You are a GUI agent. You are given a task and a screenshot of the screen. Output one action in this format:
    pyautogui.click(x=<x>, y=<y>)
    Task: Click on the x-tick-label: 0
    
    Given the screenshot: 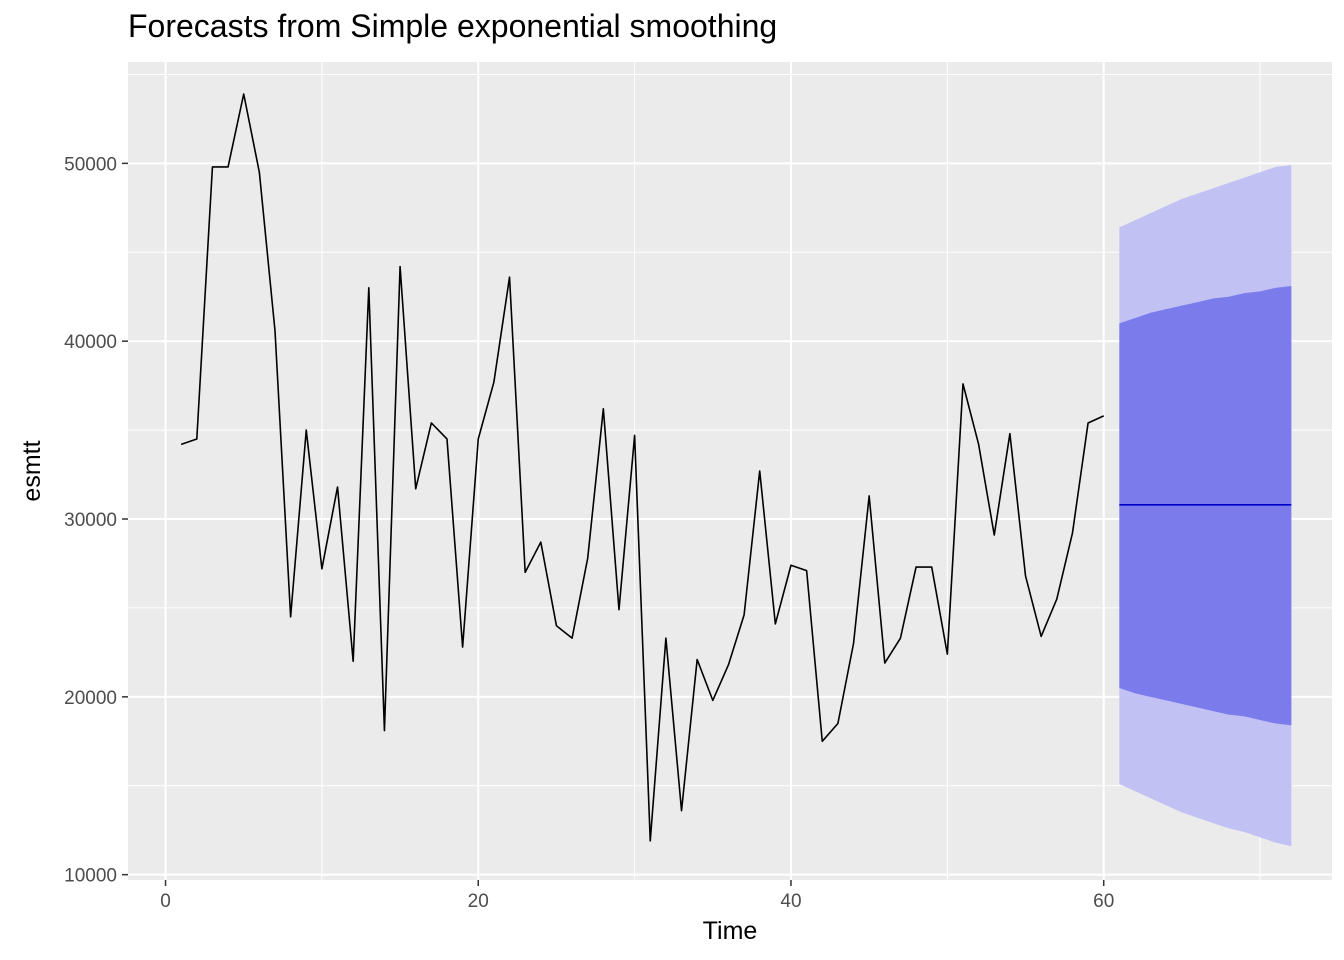 What is the action you would take?
    pyautogui.click(x=165, y=901)
    